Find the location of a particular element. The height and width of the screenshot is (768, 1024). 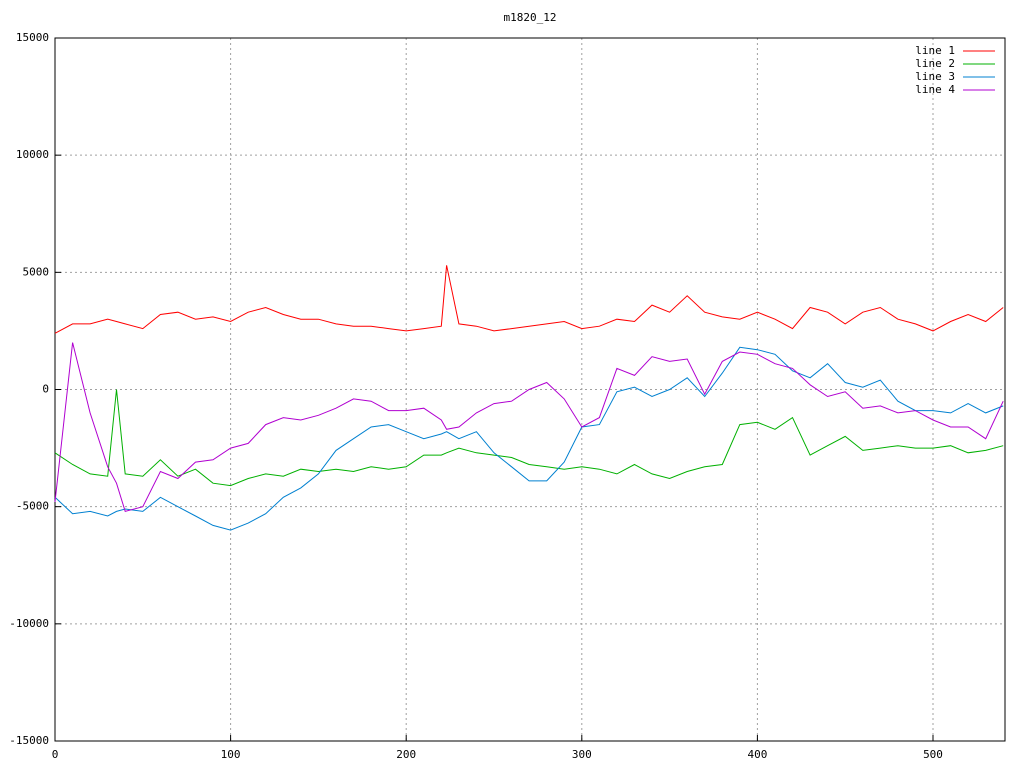

y-tick-label: 10000 is located at coordinates (32, 154).